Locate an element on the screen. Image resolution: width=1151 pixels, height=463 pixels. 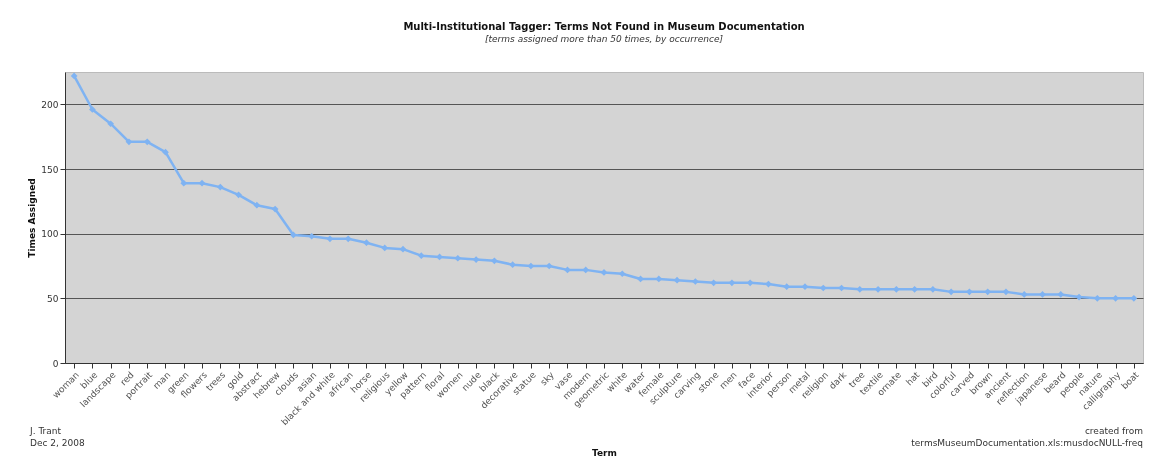
y-tick-label: 200 is located at coordinates (50, 104).